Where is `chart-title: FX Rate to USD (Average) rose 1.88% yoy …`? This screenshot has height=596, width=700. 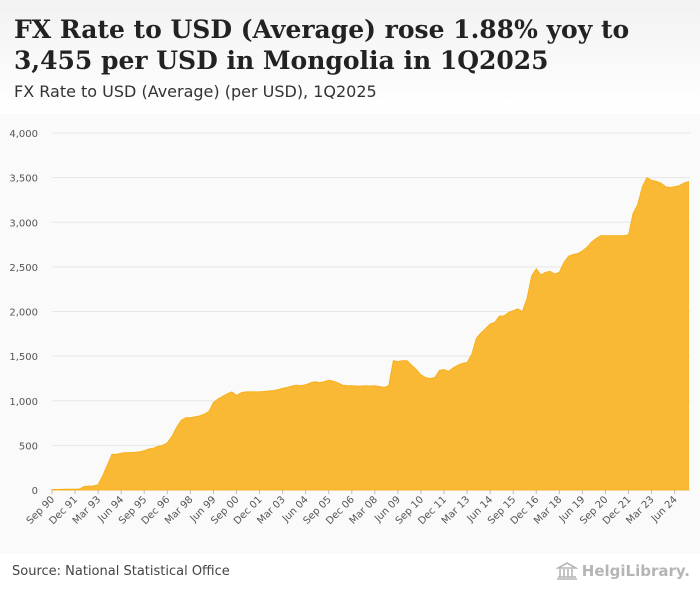
chart-title: FX Rate to USD (Average) rose 1.88% yoy … is located at coordinates (322, 45).